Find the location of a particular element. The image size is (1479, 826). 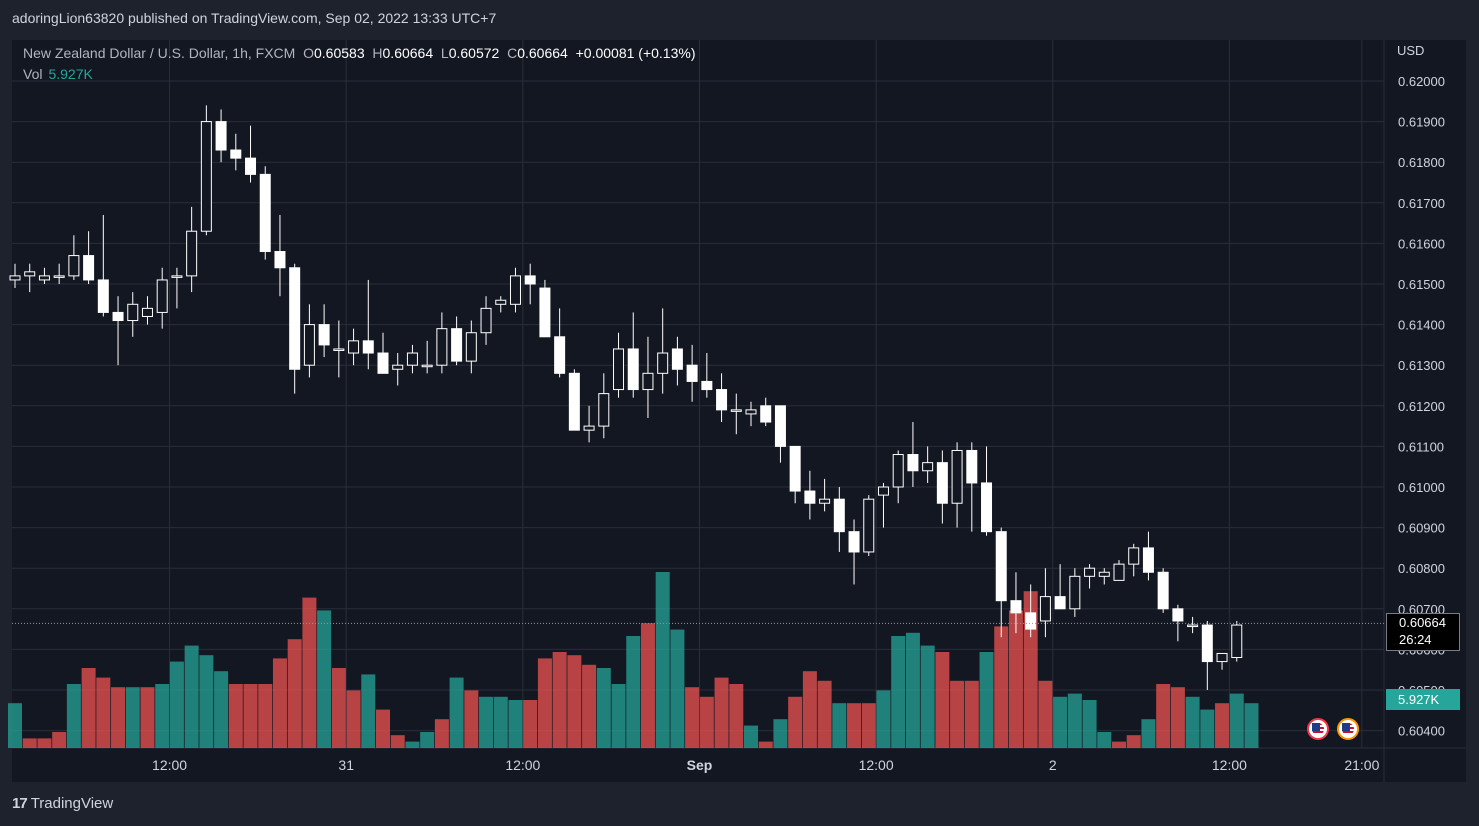

y-tick-label: 0.60900 is located at coordinates (1421, 528).